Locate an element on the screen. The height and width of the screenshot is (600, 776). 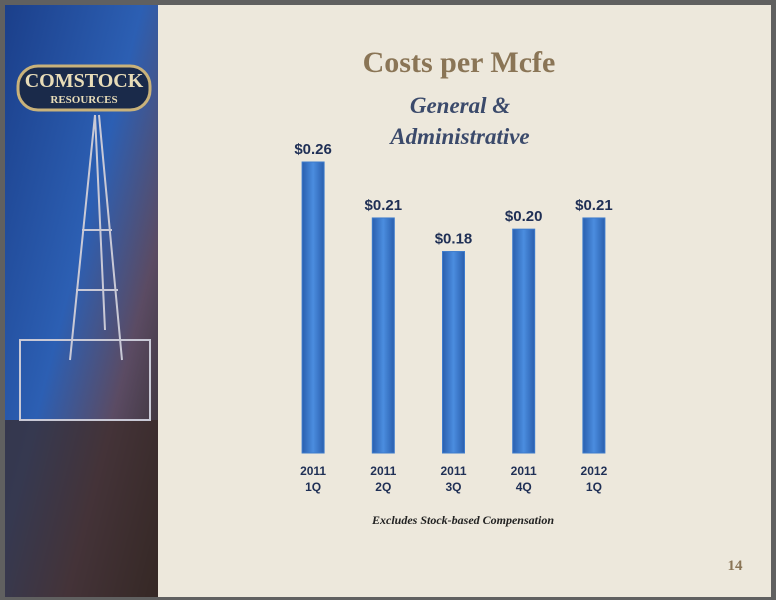
x-tick-label: 2Q is located at coordinates (383, 487).